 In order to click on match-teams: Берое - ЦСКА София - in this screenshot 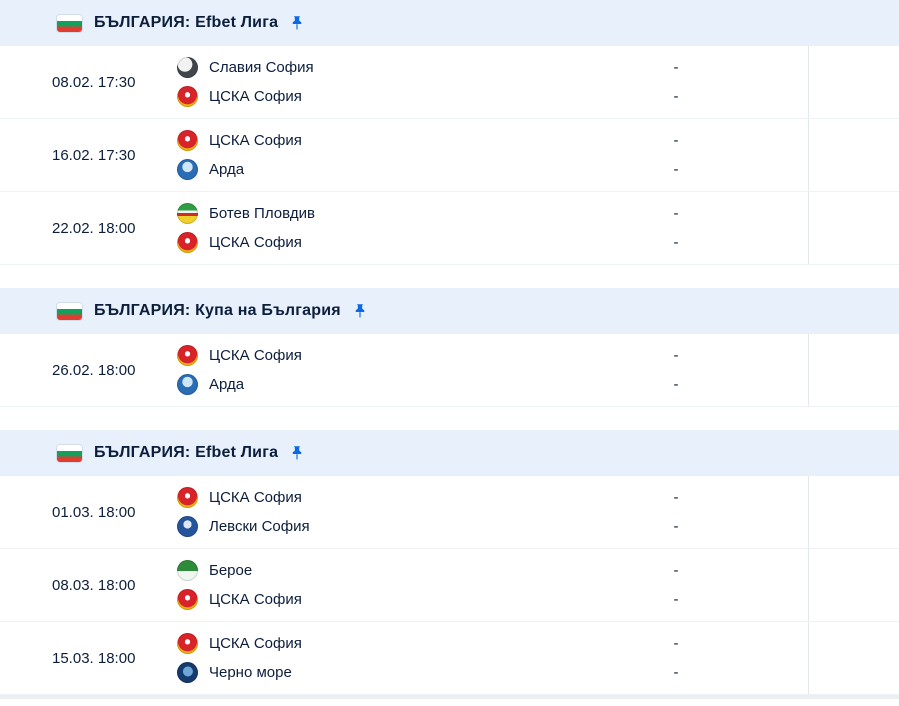, I will do `click(492, 585)`.